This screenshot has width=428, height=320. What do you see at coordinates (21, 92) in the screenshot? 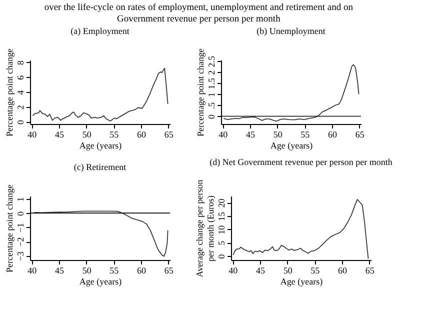
I see `y-tick-label: 4` at bounding box center [21, 92].